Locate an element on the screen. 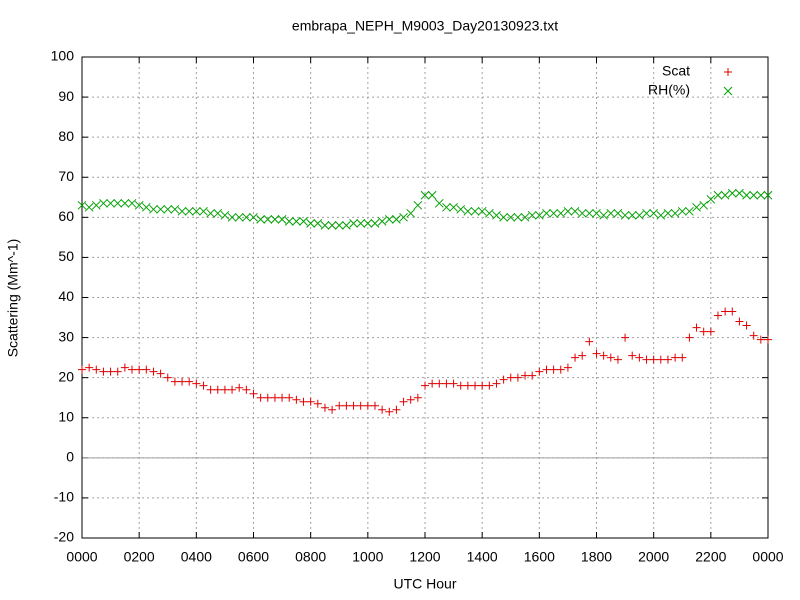 The width and height of the screenshot is (800, 600). x-tick-label: 1800 is located at coordinates (596, 557).